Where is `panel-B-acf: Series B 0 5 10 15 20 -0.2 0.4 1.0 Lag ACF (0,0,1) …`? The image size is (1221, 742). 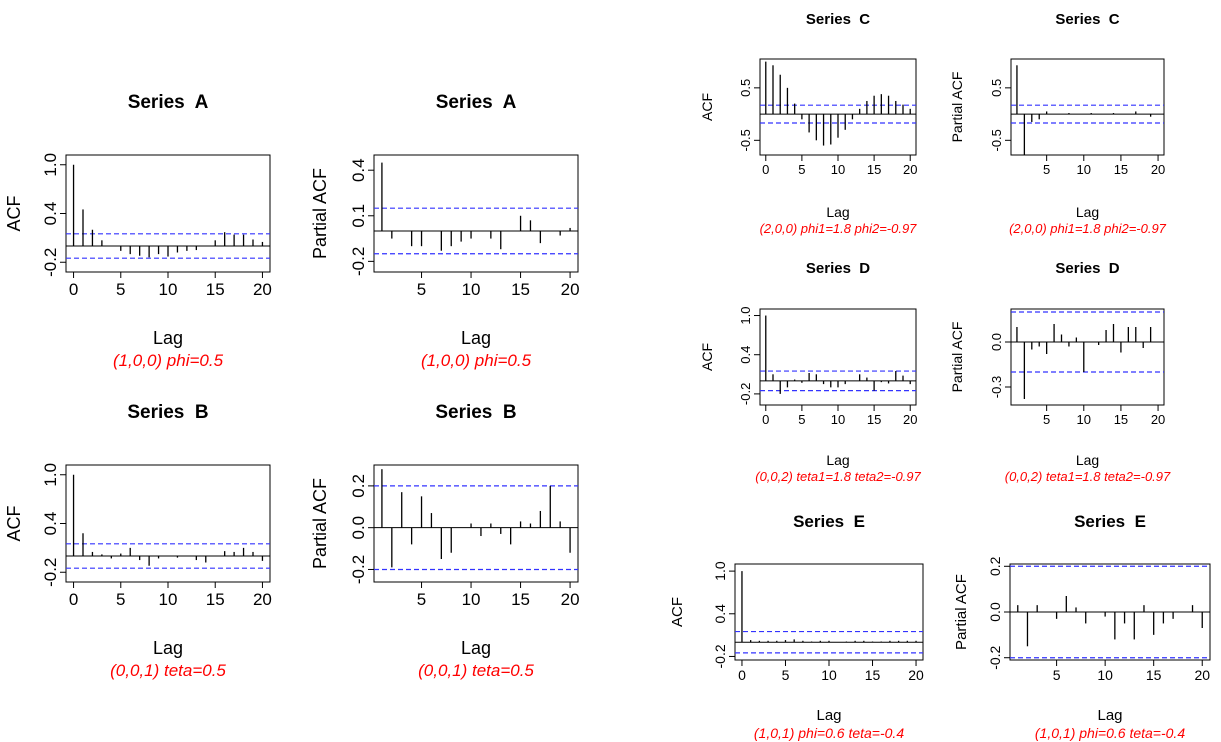
panel-B-acf: Series B 0 5 10 15 20 -0.2 0.4 1.0 Lag ACF (0,0,1) … is located at coordinates (138, 541).